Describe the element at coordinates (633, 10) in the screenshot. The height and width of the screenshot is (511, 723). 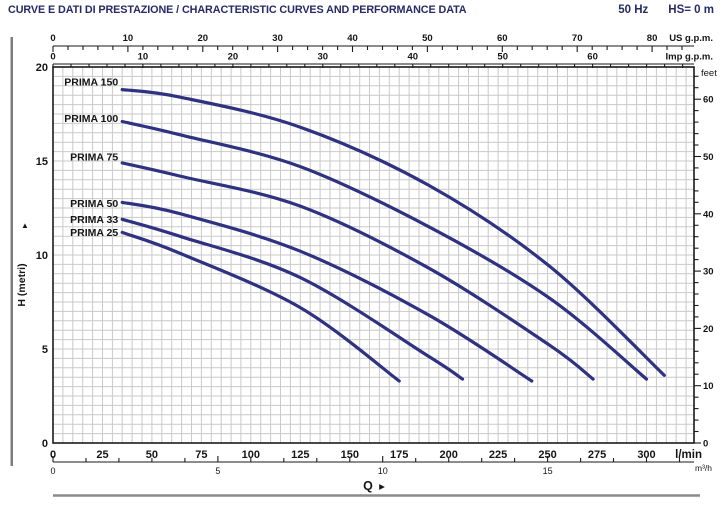
I see `frequency-label: 50 Hz` at that location.